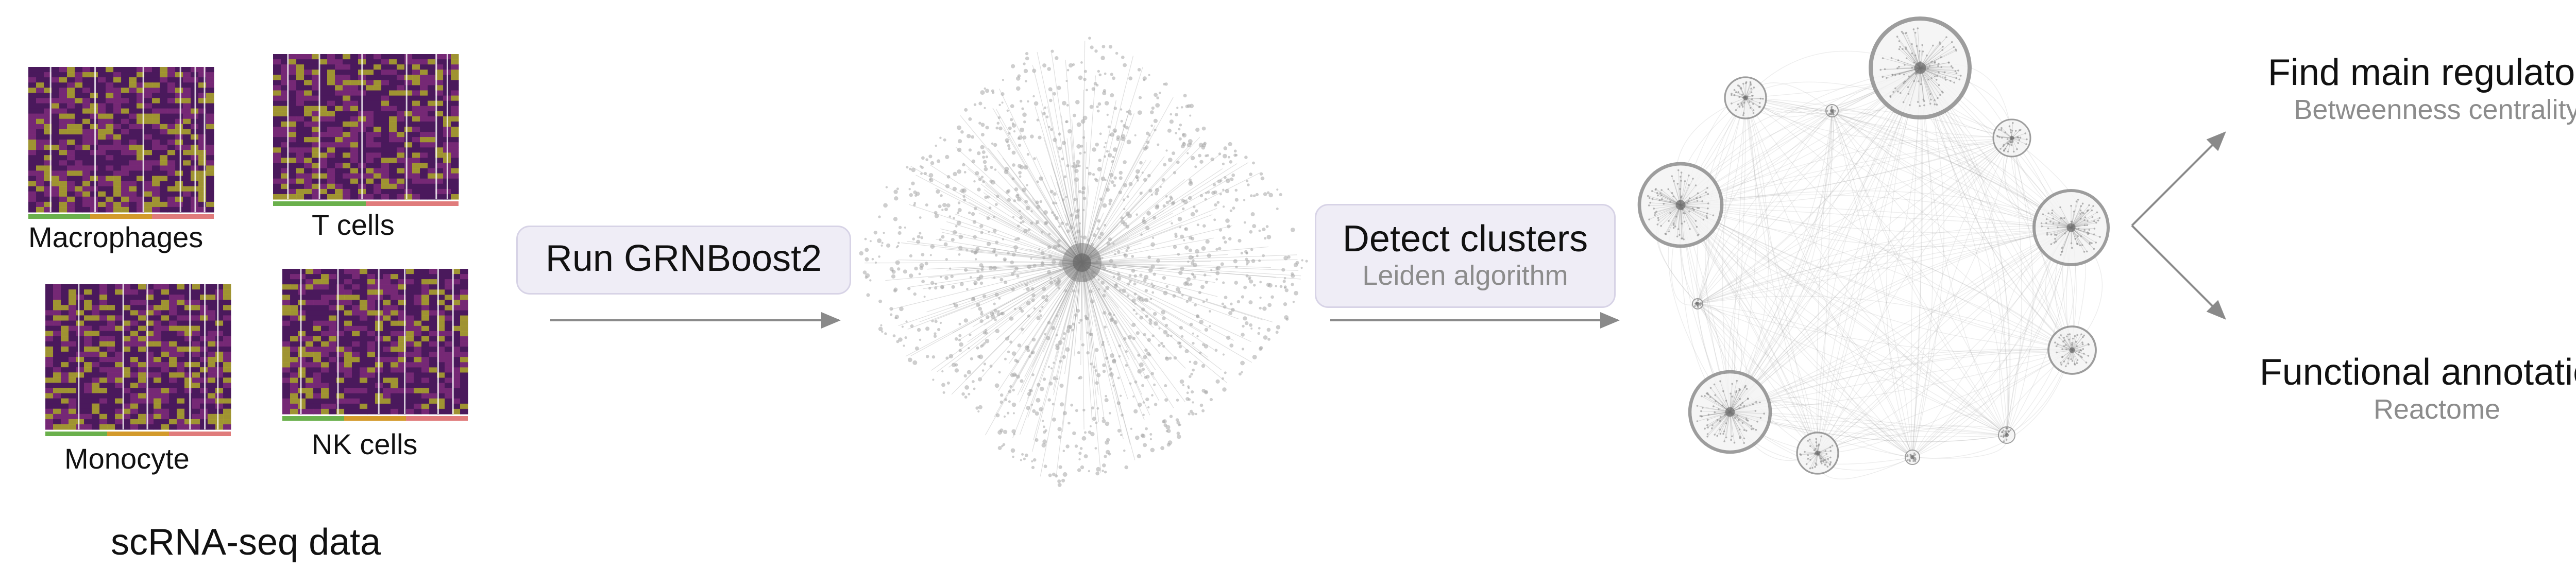 The height and width of the screenshot is (586, 2576). I want to click on heatmap-label-t-cells: T cells, so click(353, 225).